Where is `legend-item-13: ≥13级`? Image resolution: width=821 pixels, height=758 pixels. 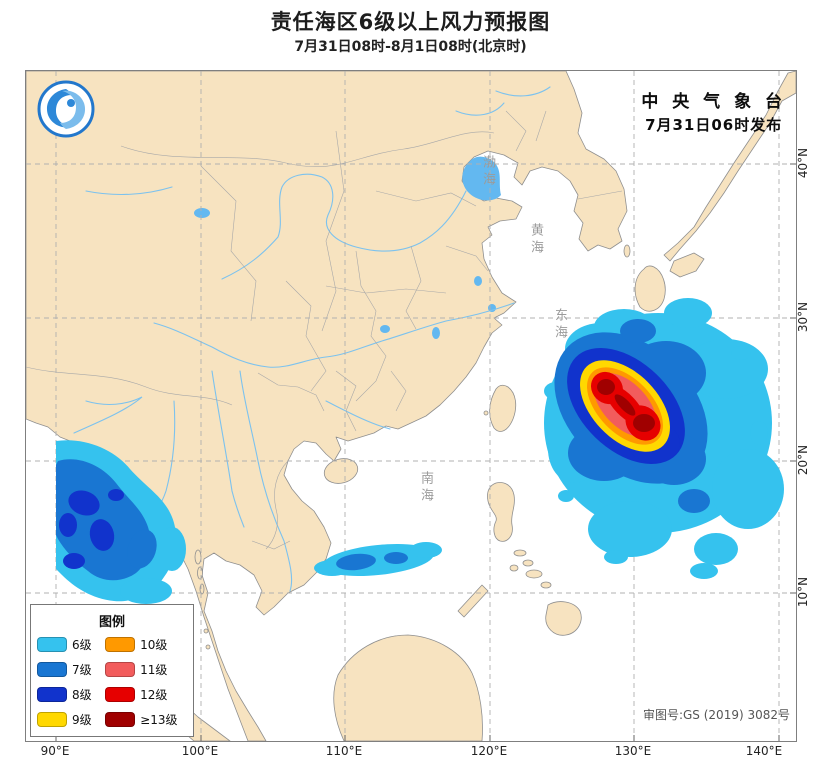 legend-item-13: ≥13级 is located at coordinates (146, 719).